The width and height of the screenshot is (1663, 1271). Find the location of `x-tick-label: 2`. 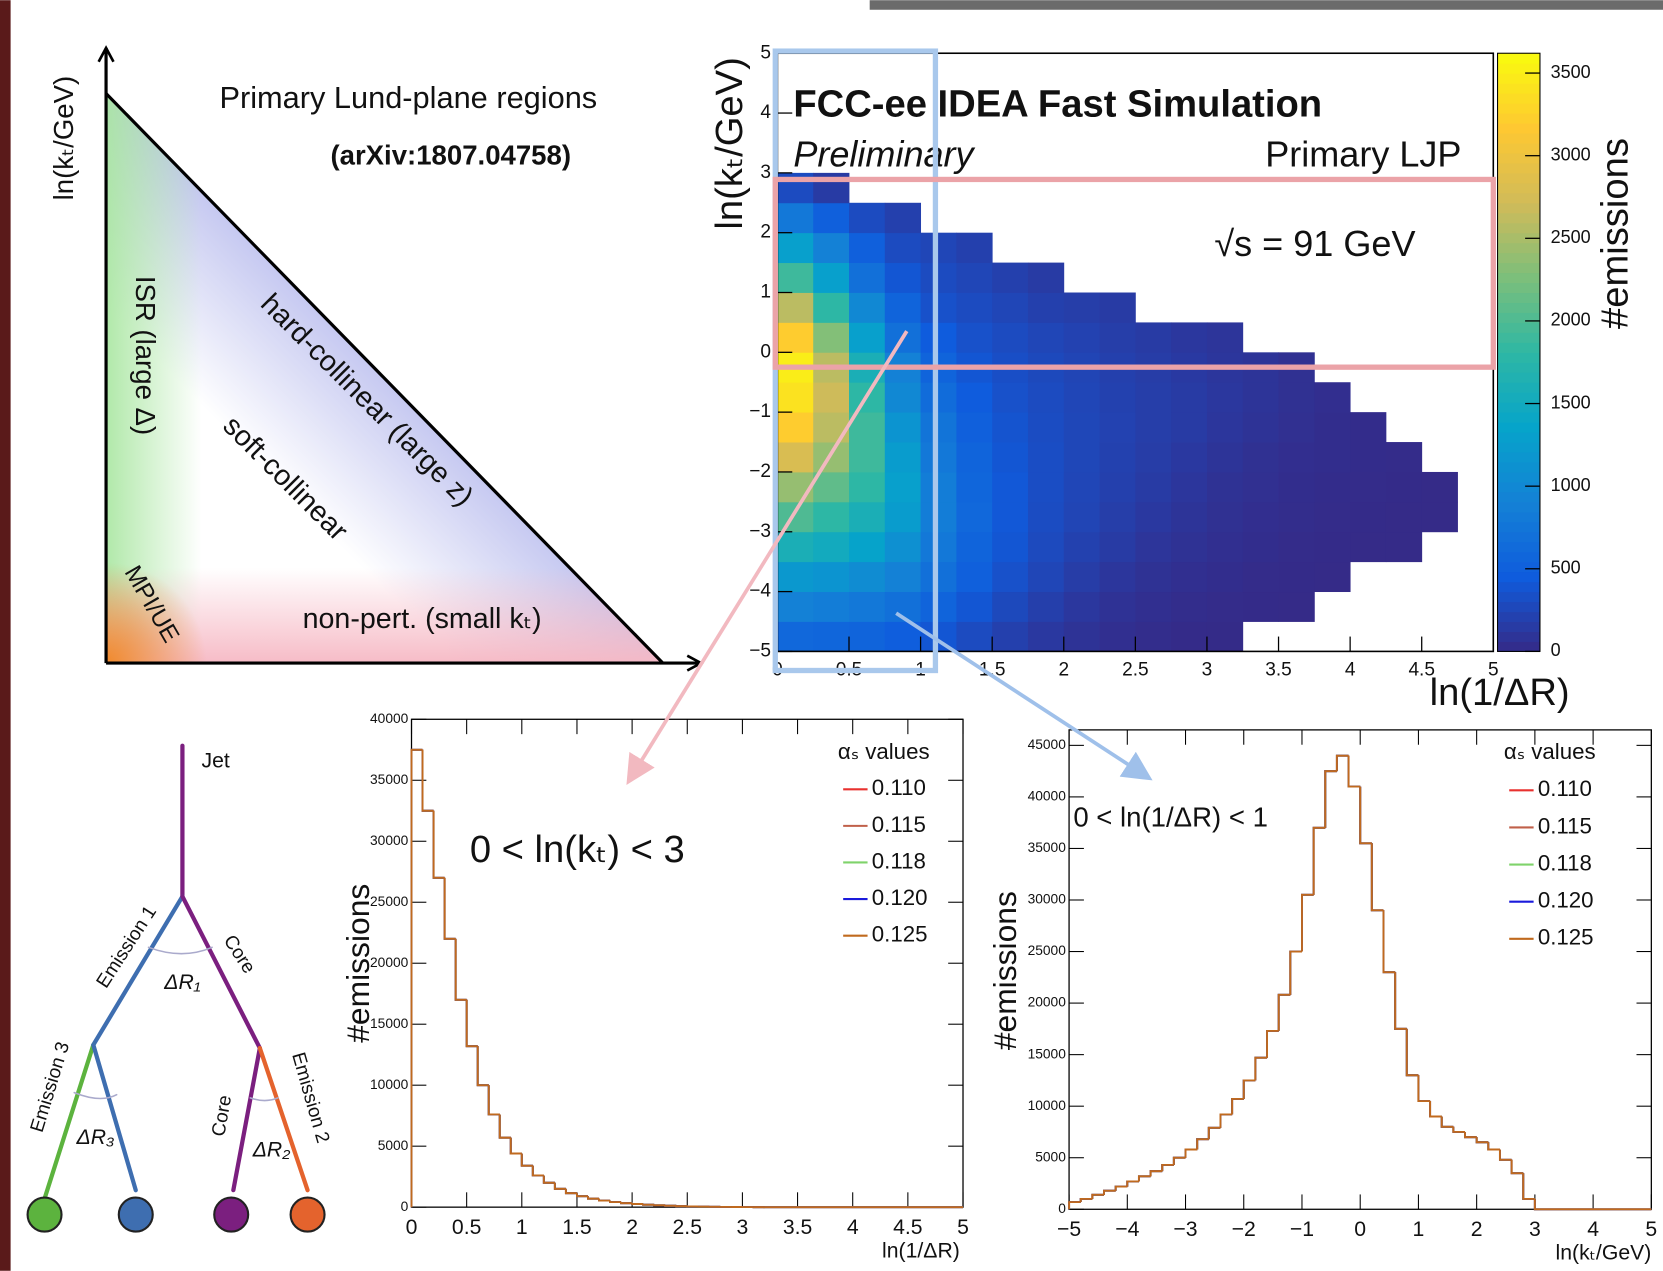

x-tick-label: 2 is located at coordinates (1477, 1229).